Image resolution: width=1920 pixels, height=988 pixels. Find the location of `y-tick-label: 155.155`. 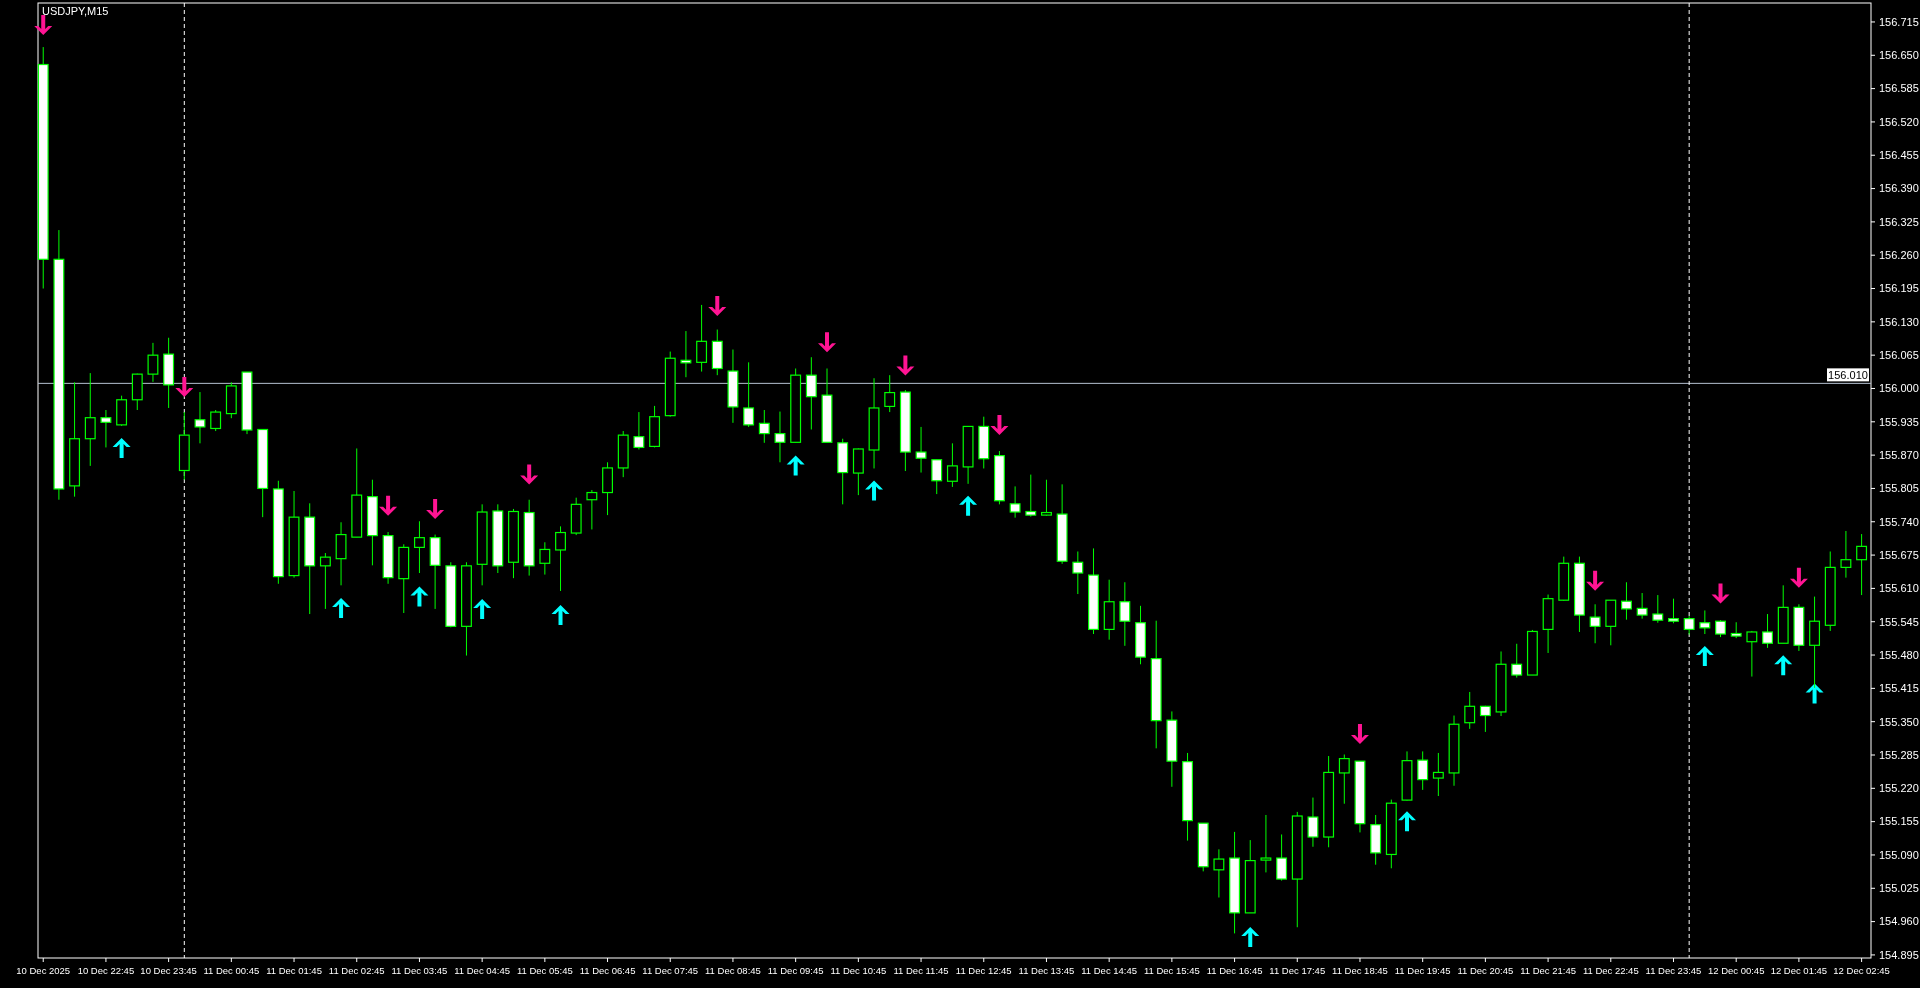

y-tick-label: 155.155 is located at coordinates (1899, 821).